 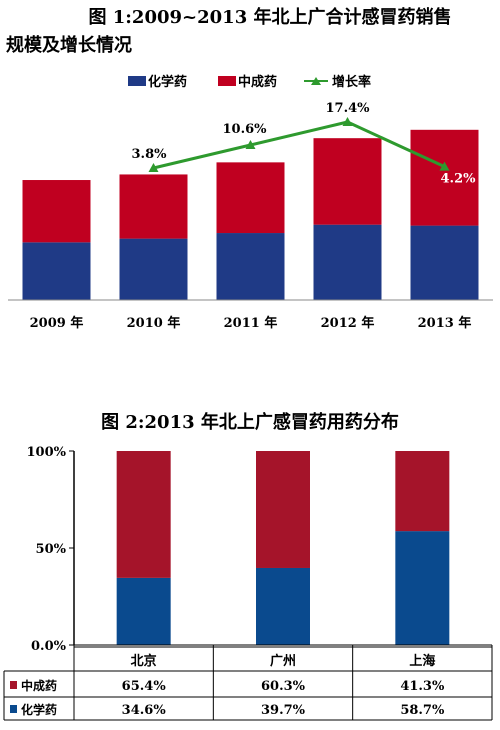 I want to click on legend-marker-growth, so click(x=316, y=81).